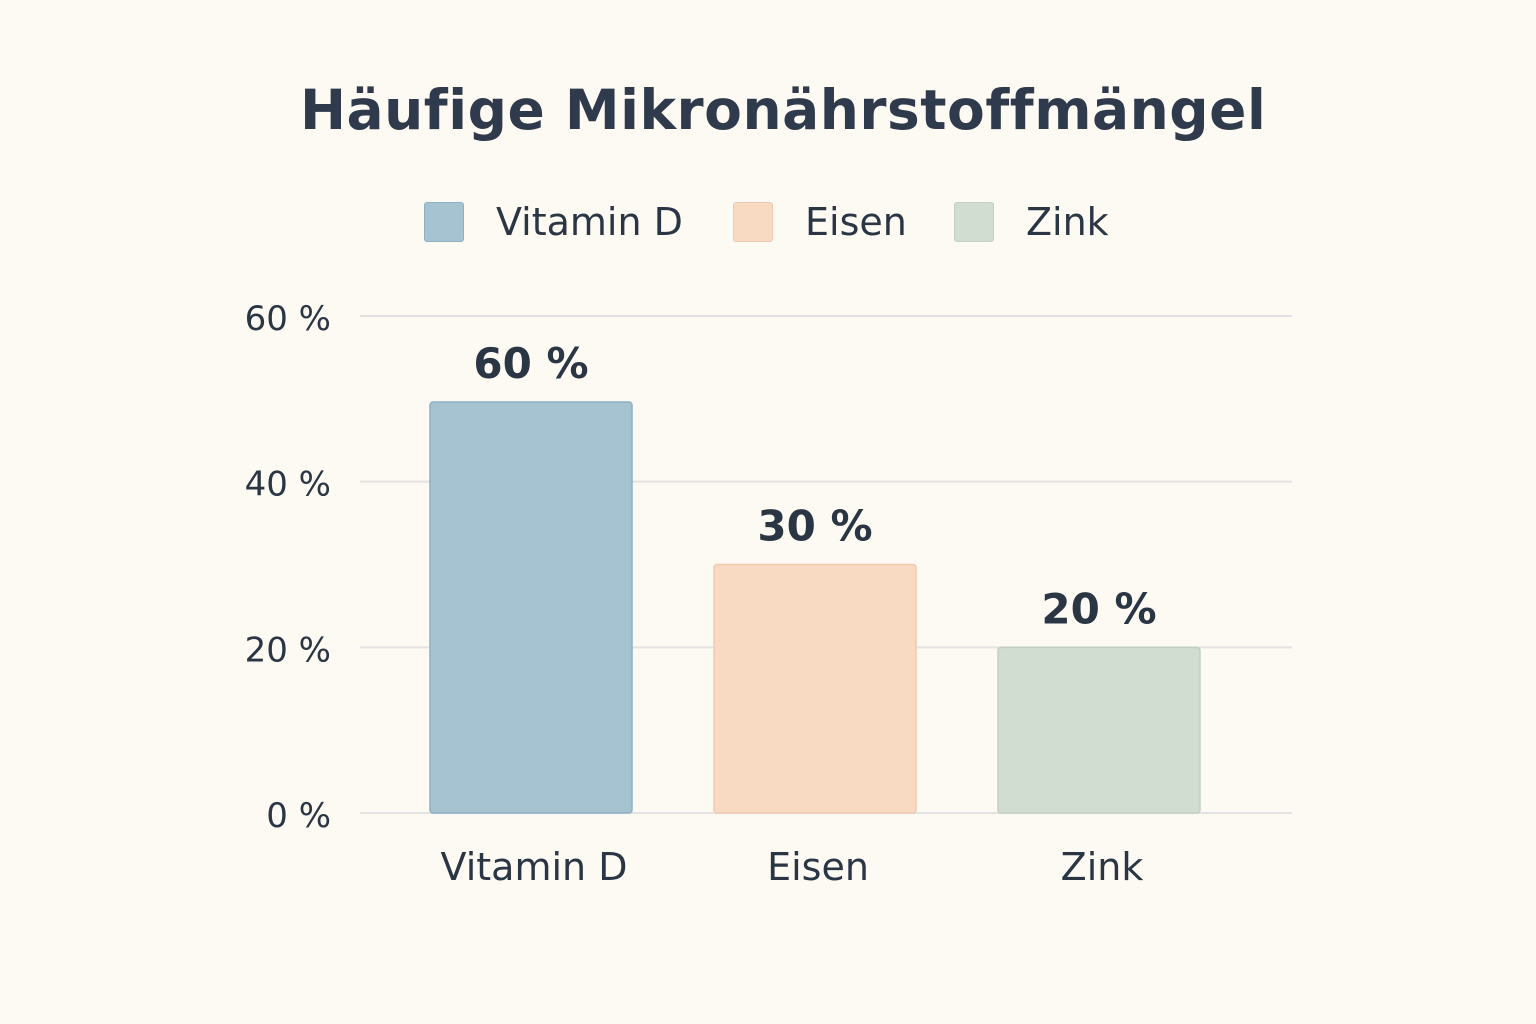  Describe the element at coordinates (856, 222) in the screenshot. I see `legend-label-eisen: Eisen` at that location.